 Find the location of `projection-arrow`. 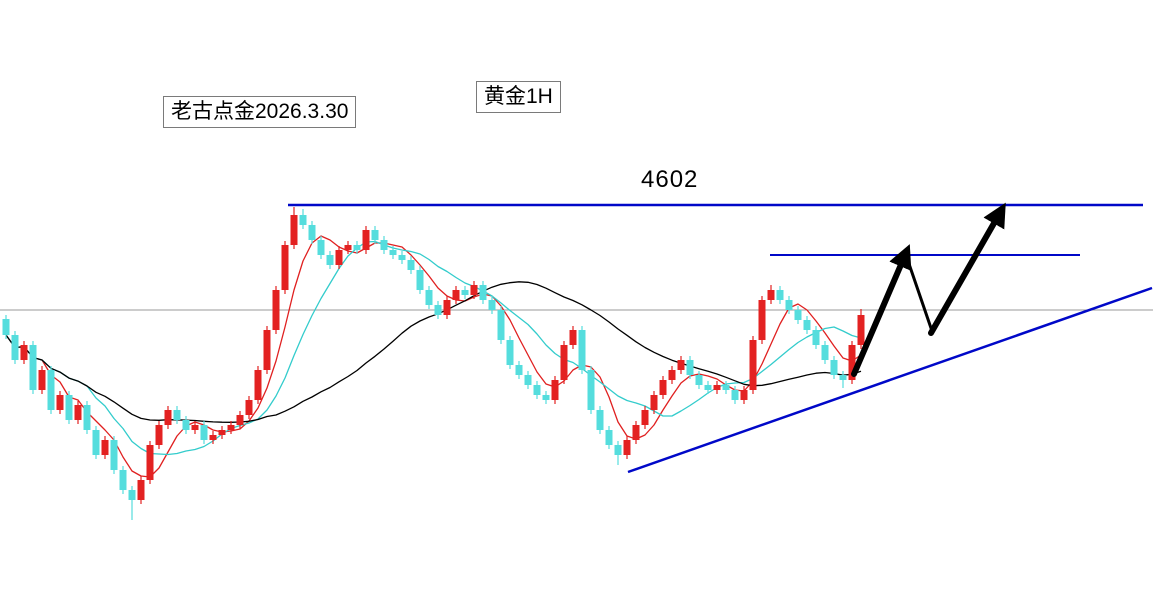

projection-arrow is located at coordinates (881, 310).